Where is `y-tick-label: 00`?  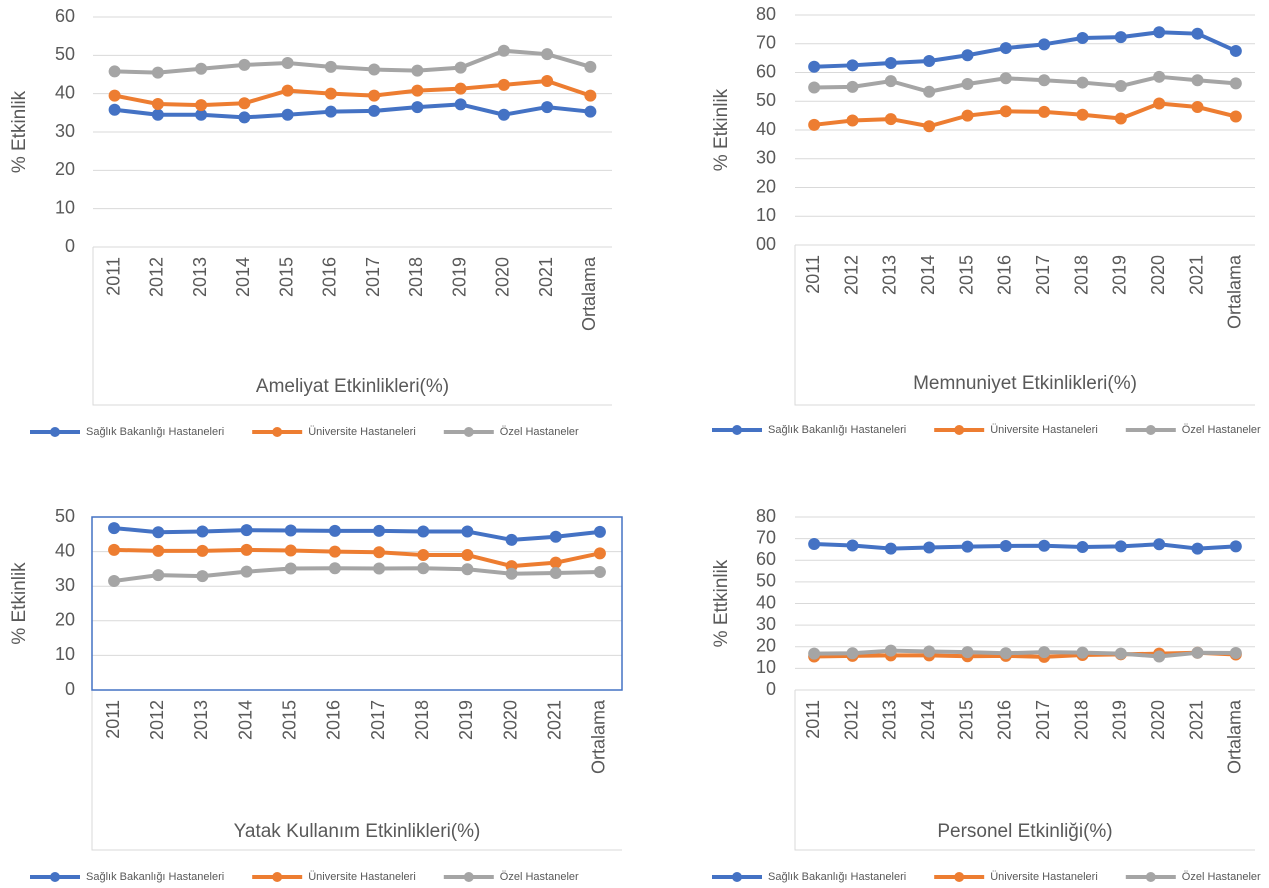
y-tick-label: 00 is located at coordinates (766, 244).